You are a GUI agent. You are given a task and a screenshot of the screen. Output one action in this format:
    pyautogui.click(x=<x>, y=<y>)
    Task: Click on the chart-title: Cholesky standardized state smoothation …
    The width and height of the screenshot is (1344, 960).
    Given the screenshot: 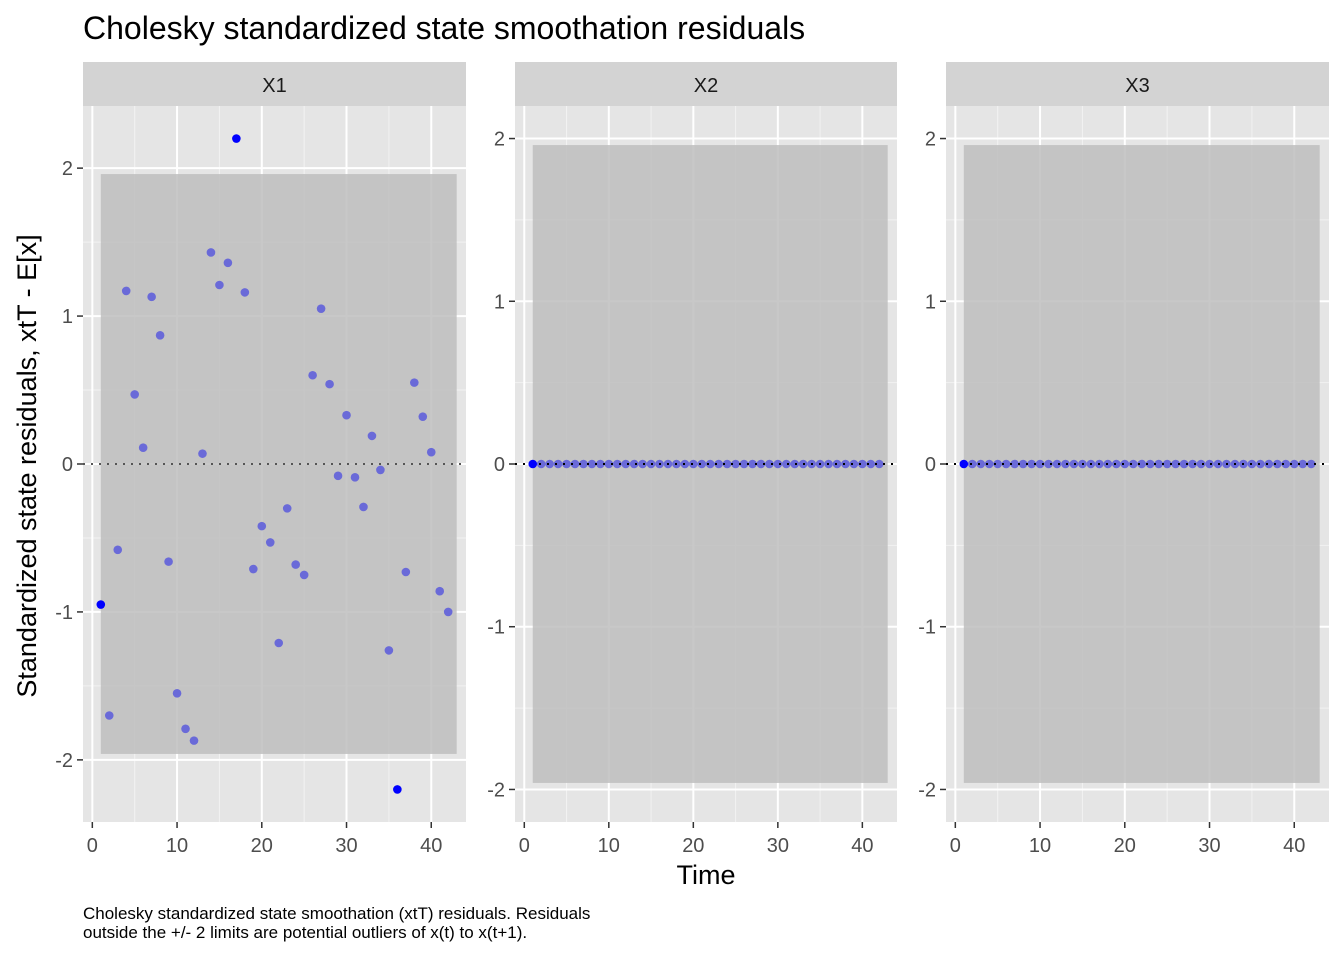 What is the action you would take?
    pyautogui.click(x=444, y=28)
    